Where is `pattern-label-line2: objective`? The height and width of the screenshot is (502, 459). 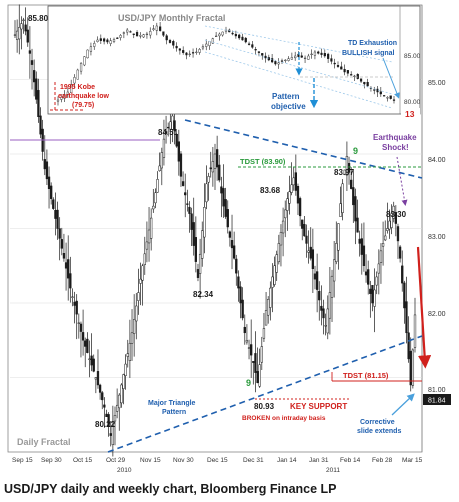 pattern-label-line2: objective is located at coordinates (288, 106).